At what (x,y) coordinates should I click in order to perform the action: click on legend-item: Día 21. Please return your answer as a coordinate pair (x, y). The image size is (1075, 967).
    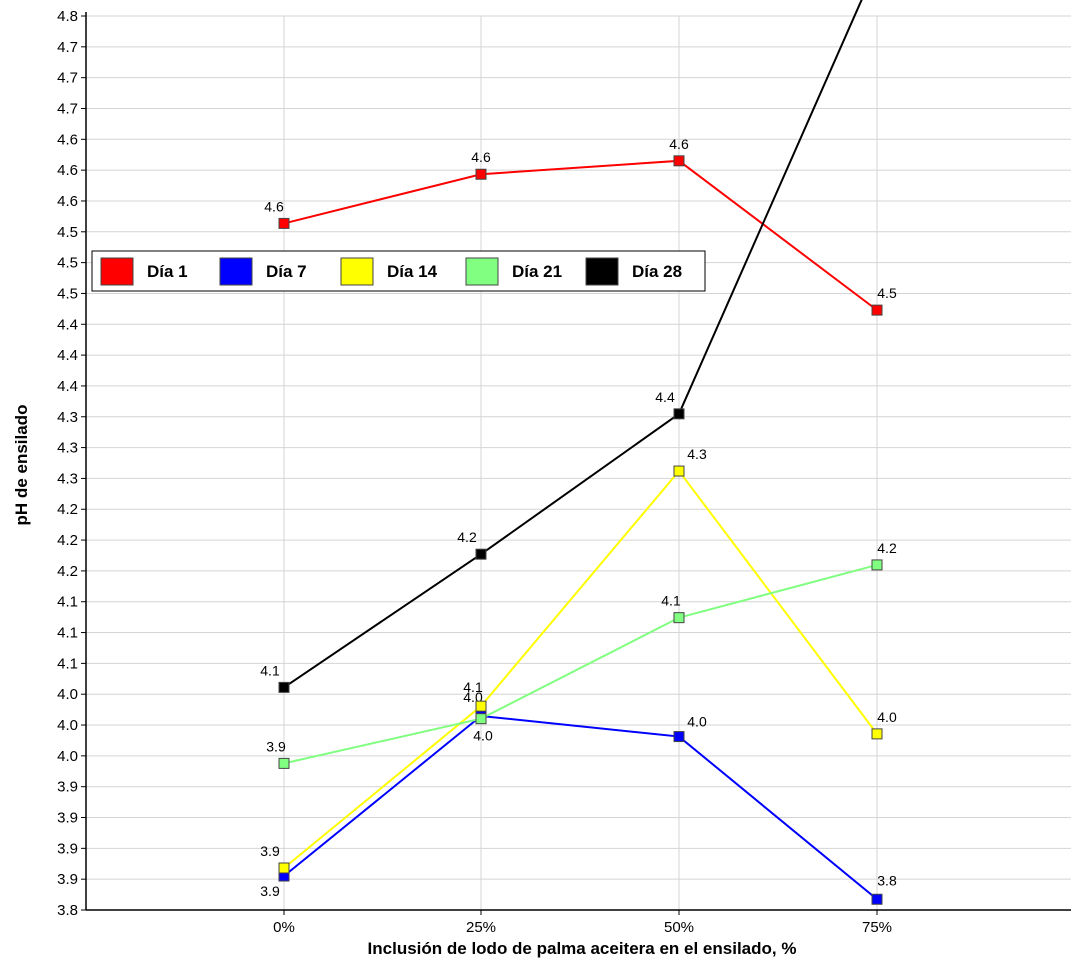
    Looking at the image, I should click on (513, 271).